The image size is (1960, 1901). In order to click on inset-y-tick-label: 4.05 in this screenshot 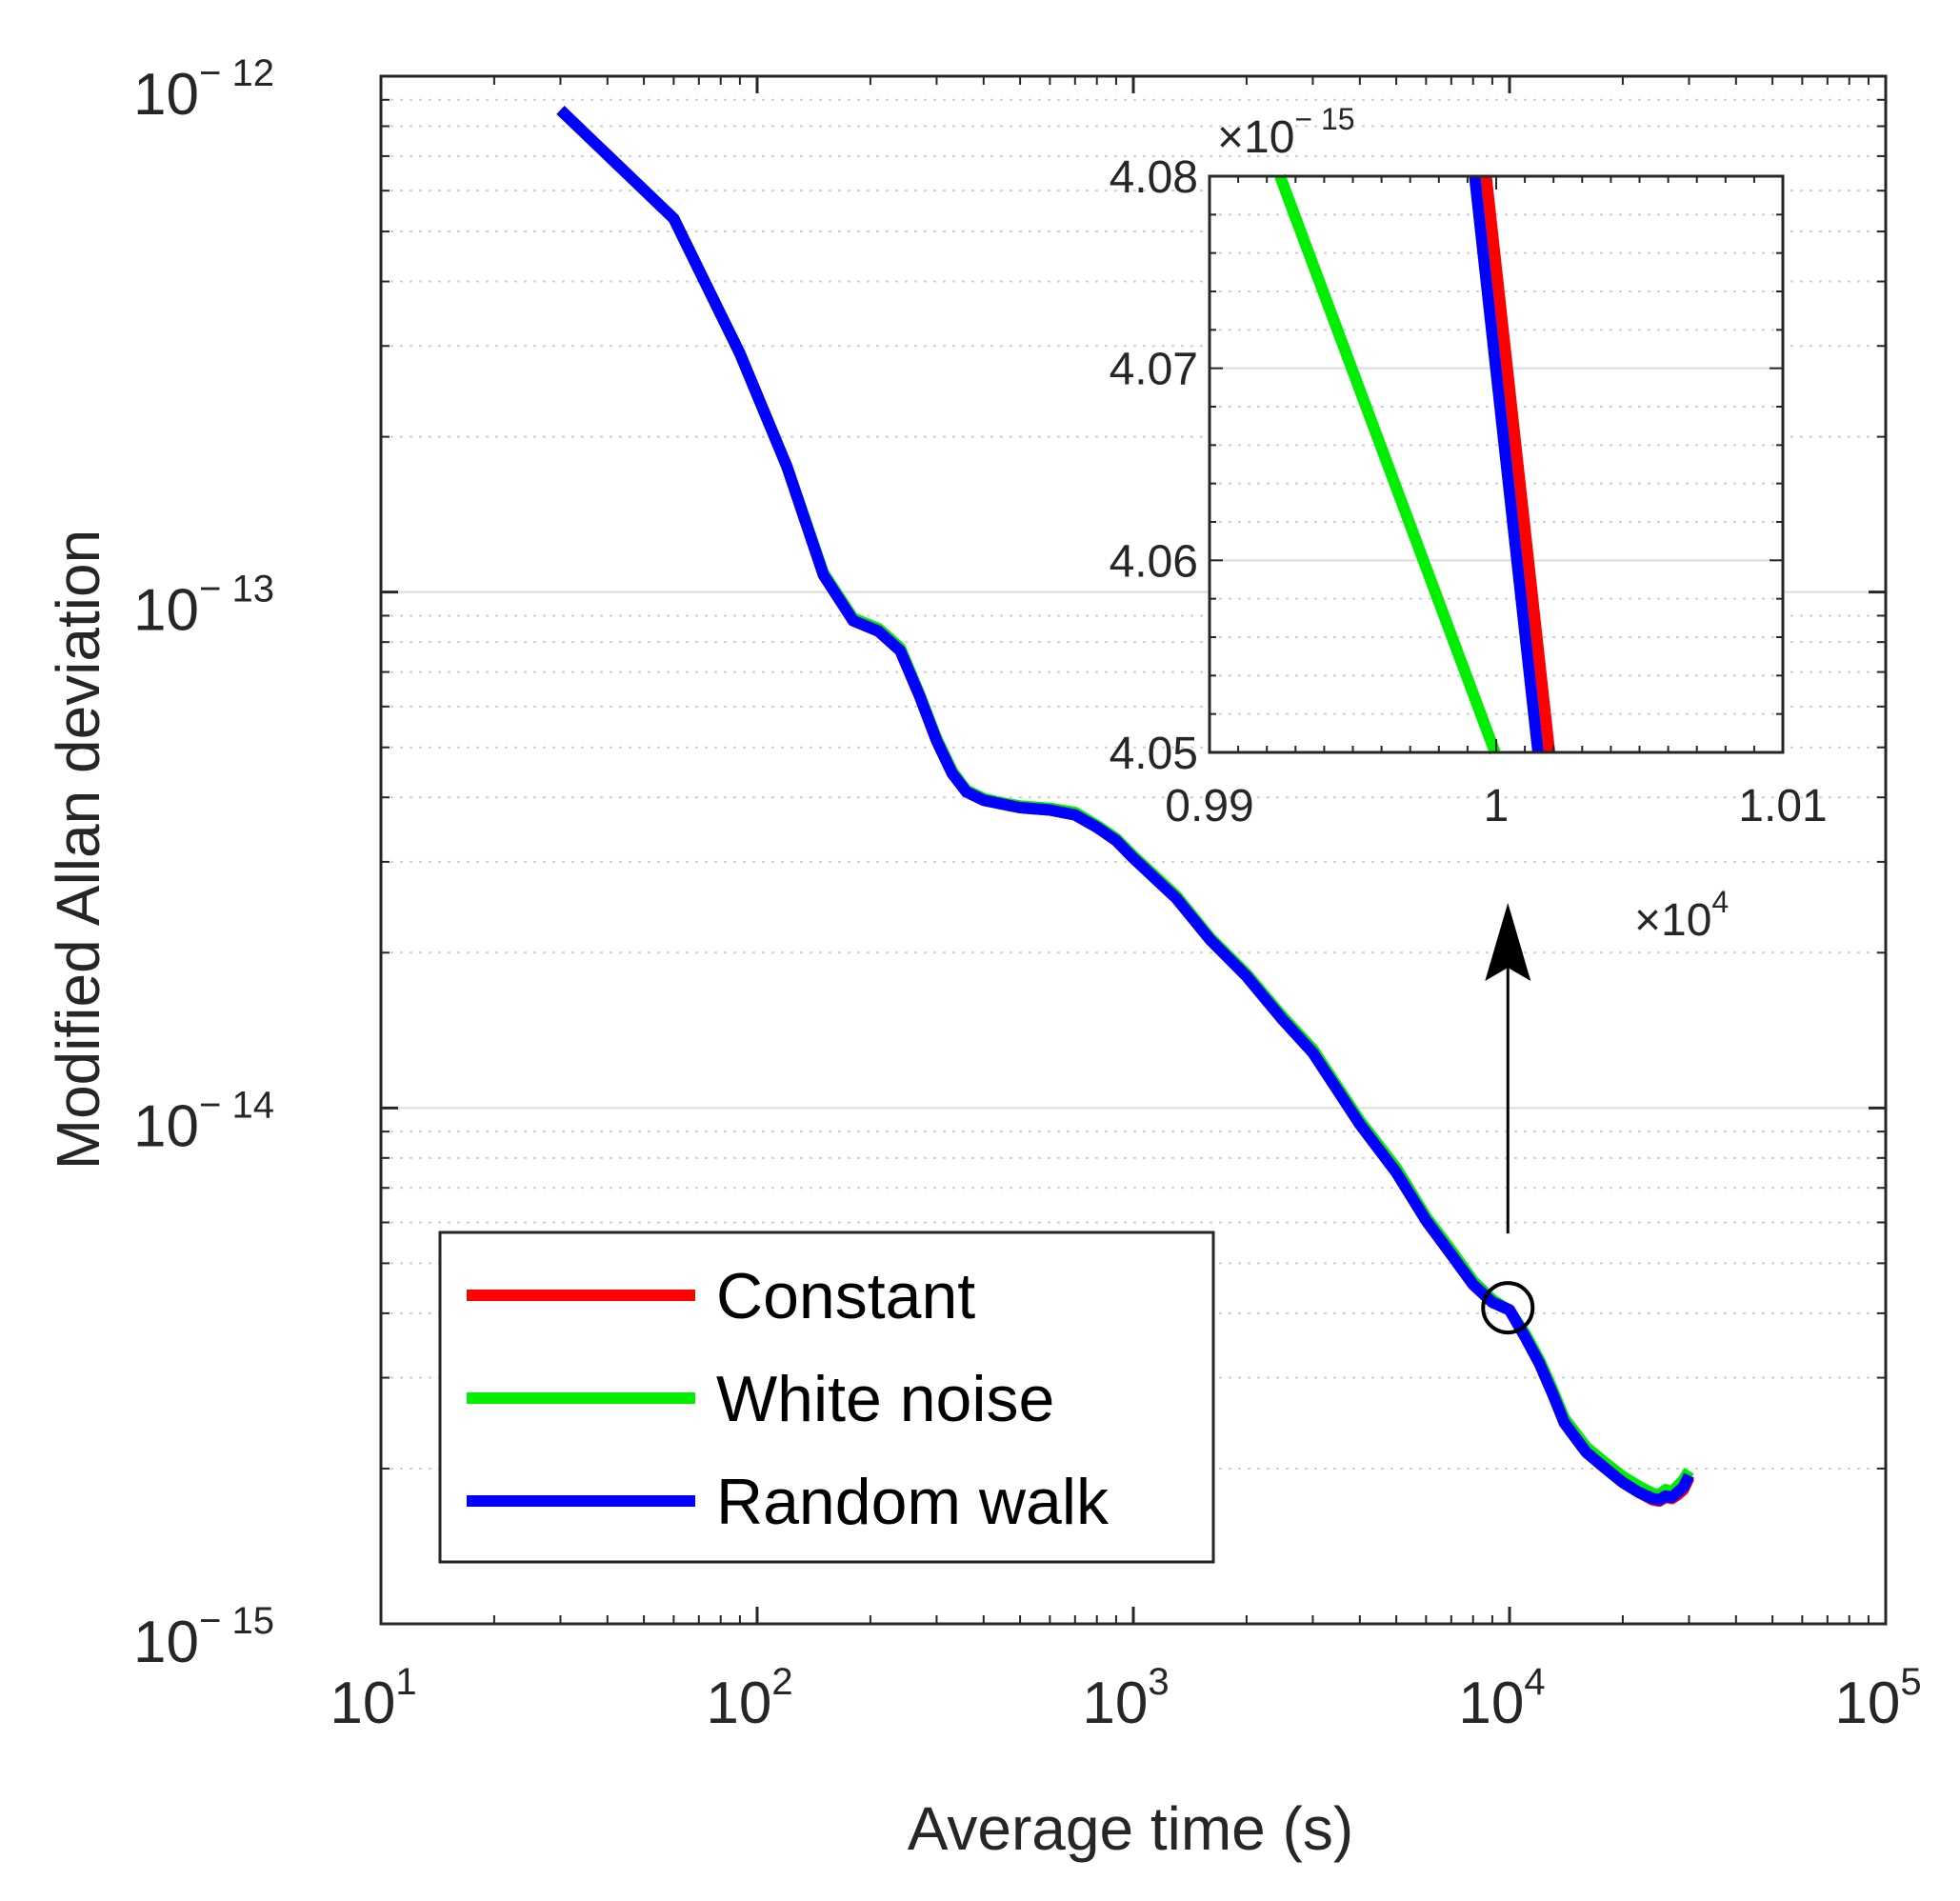, I will do `click(1154, 754)`.